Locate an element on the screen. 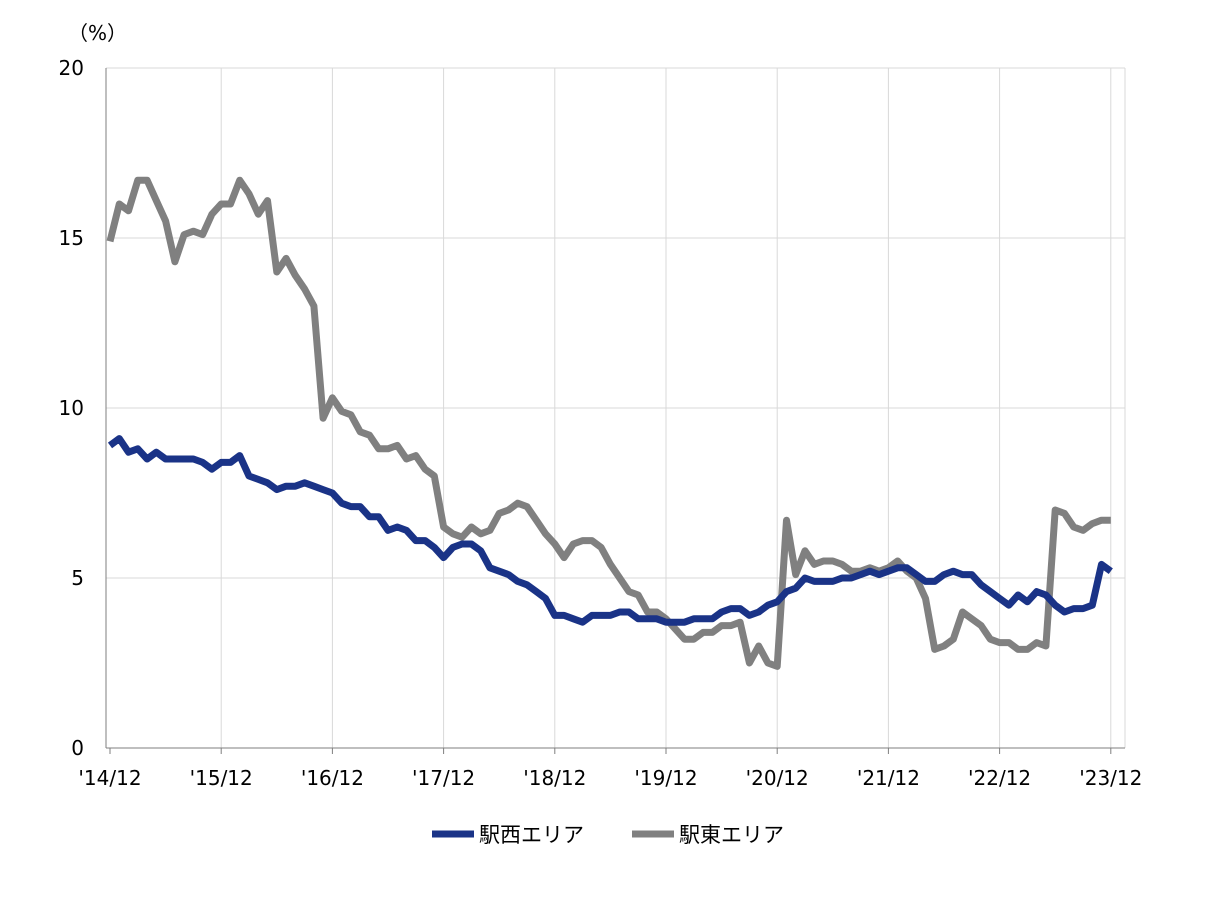 This screenshot has height=907, width=1223. y-tick-label: 0 is located at coordinates (77, 748).